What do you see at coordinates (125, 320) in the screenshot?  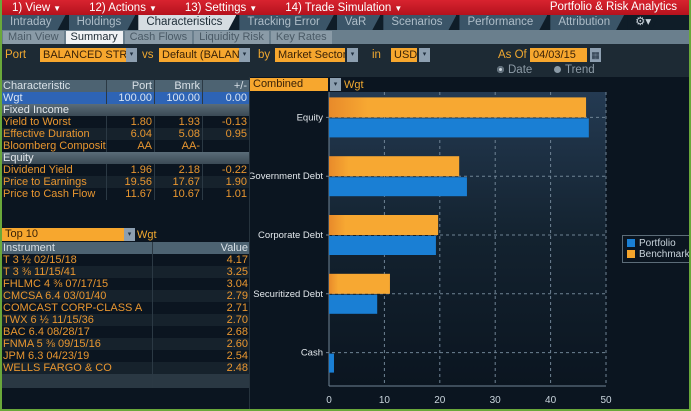 I see `table-row: TWX 6 ½ 11/15/36 2.70` at bounding box center [125, 320].